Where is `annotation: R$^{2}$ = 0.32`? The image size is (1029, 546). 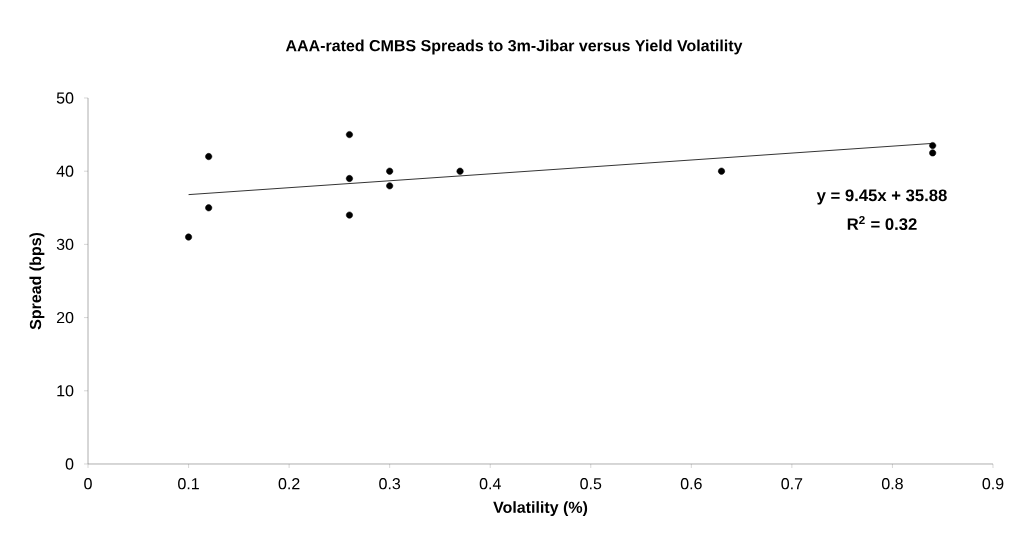
annotation: R$^{2}$ = 0.32 is located at coordinates (882, 223).